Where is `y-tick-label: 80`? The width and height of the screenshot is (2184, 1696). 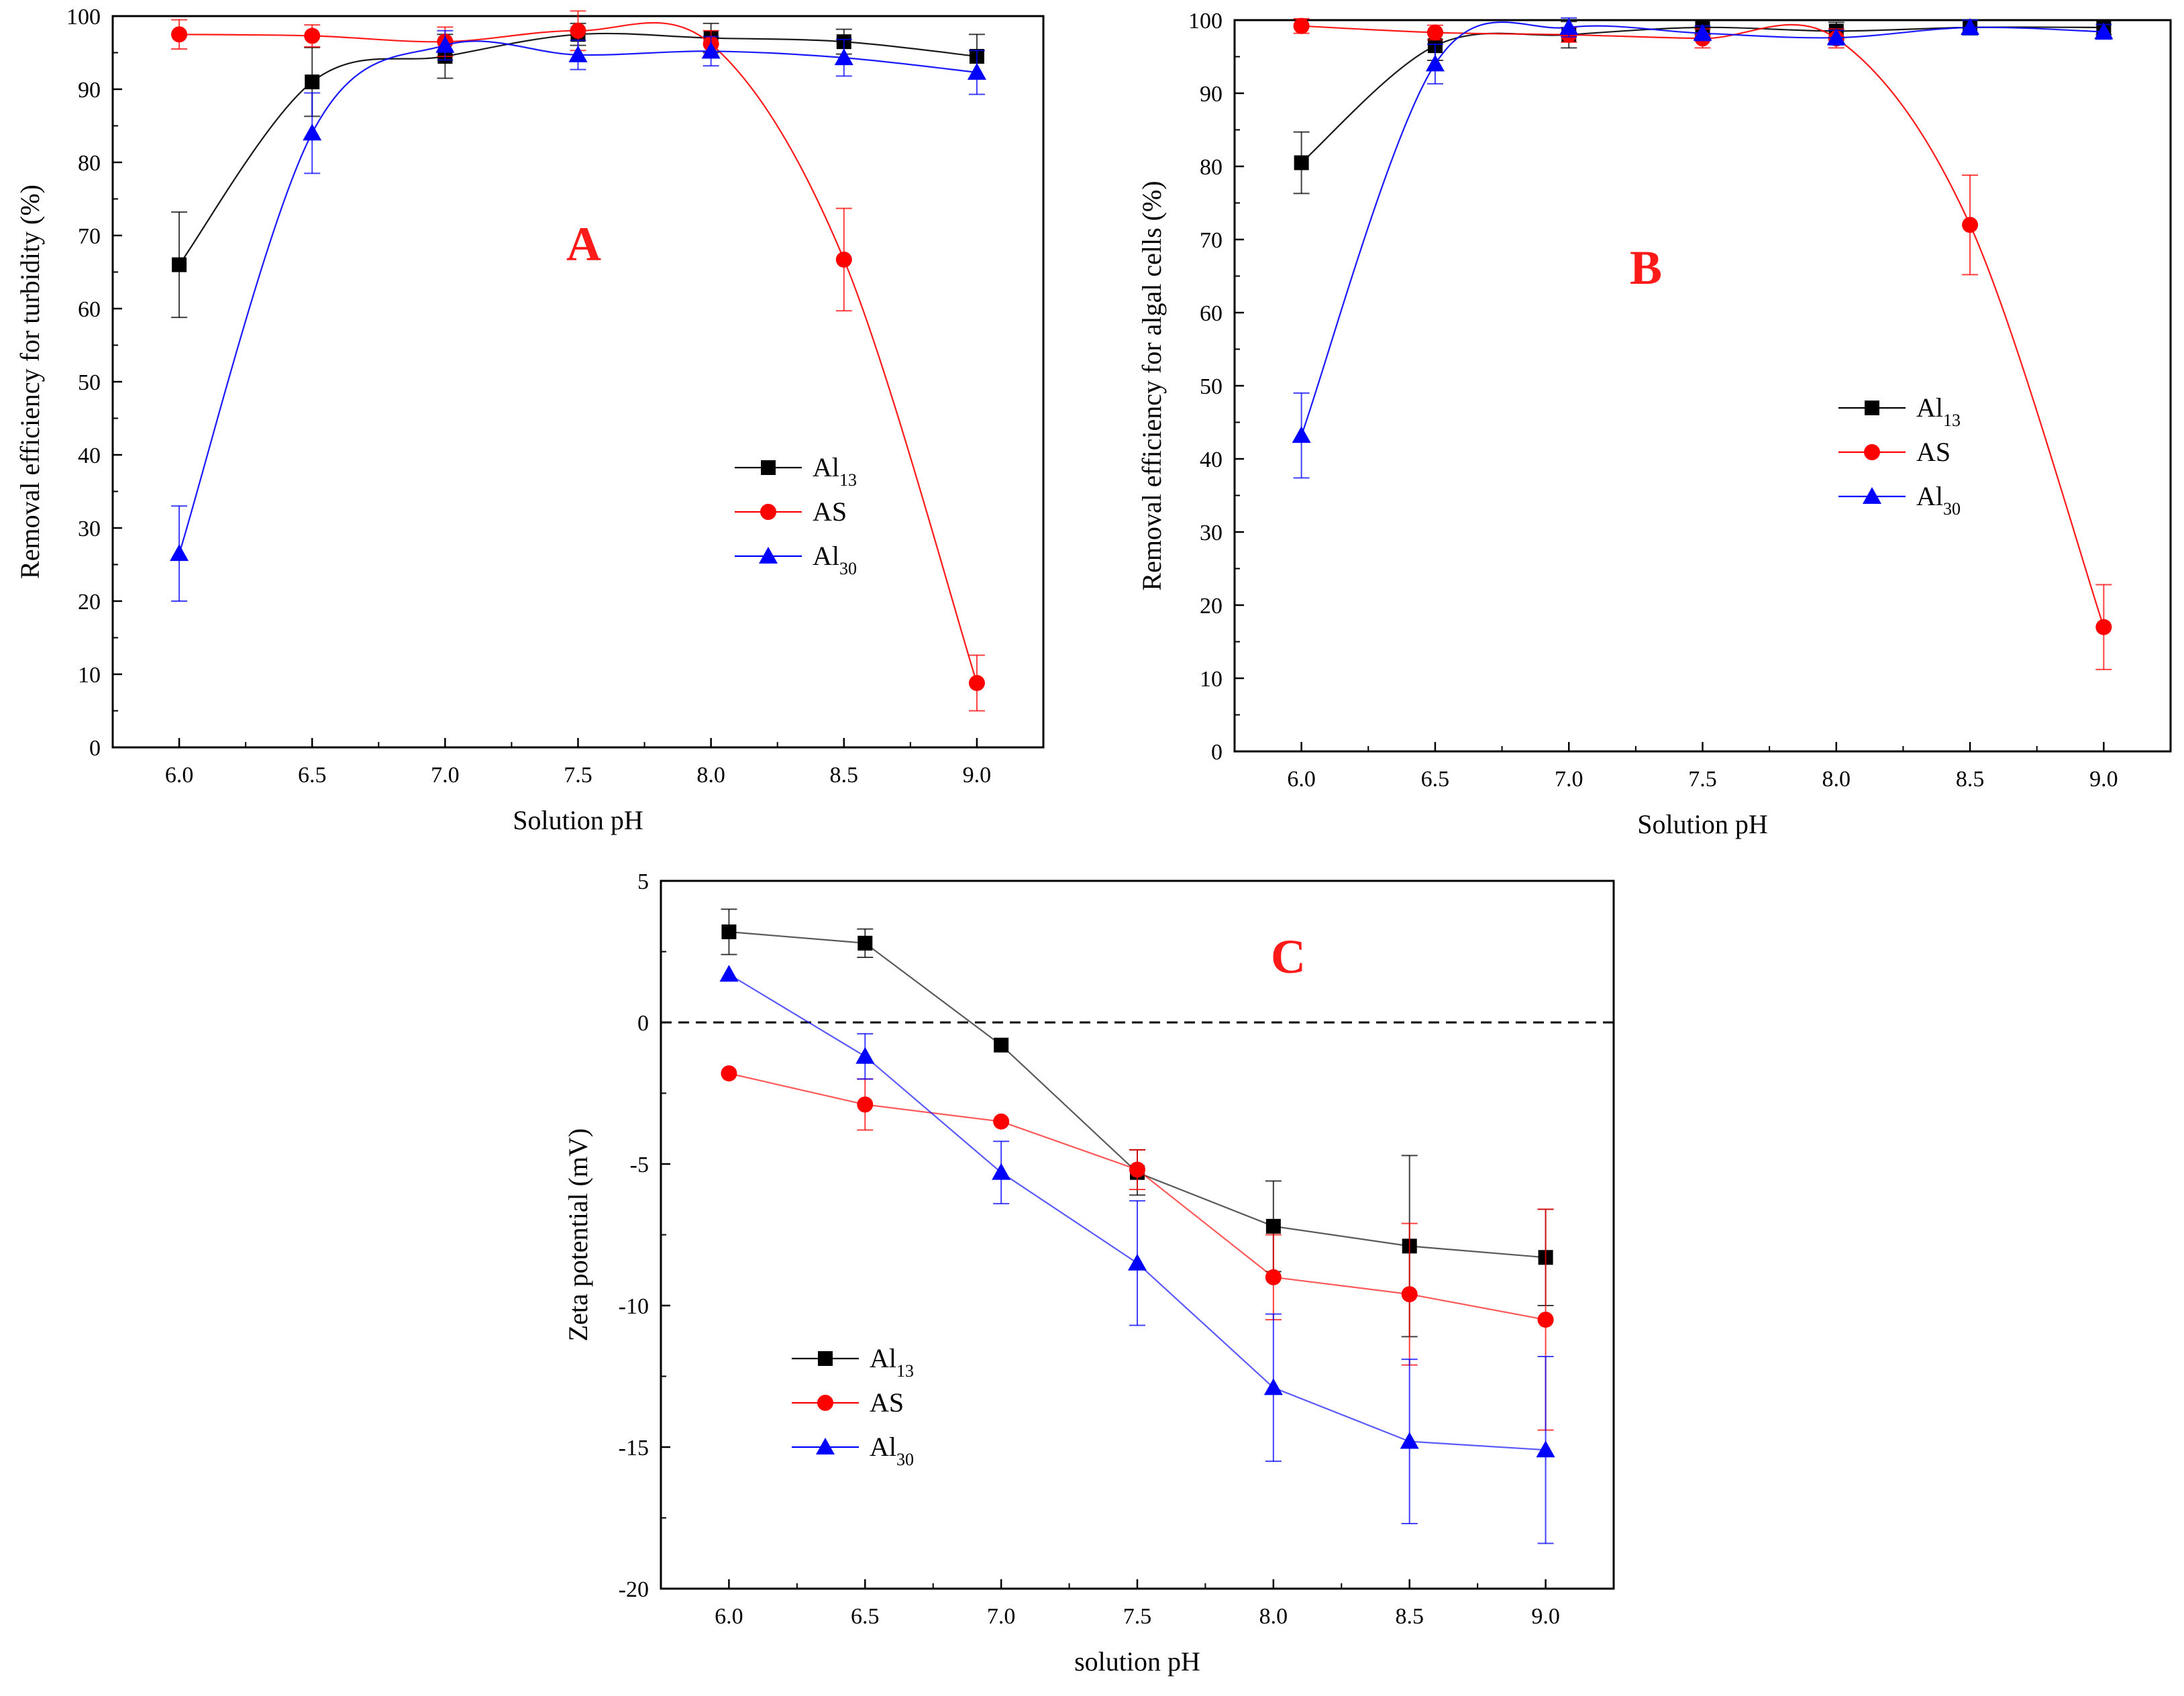 y-tick-label: 80 is located at coordinates (89, 163).